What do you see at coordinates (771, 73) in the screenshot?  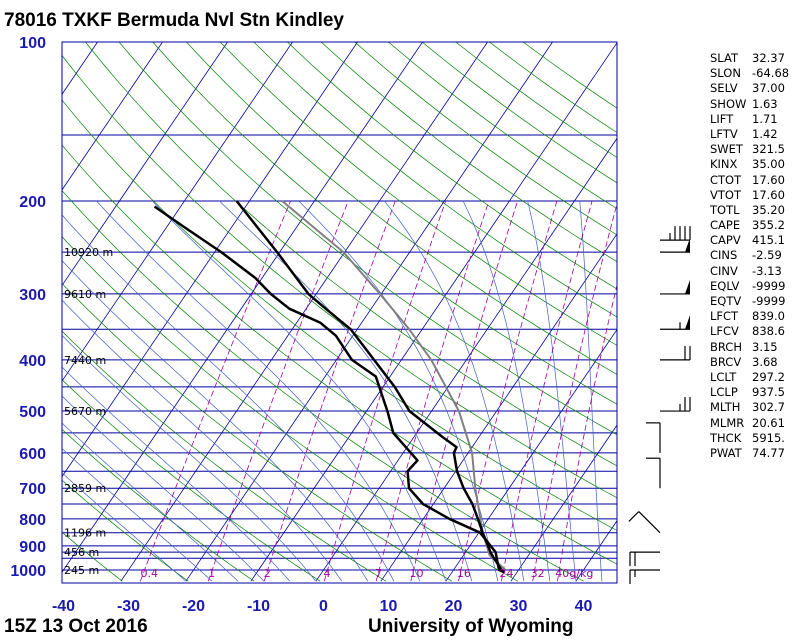 I see `index-value: -64.68` at bounding box center [771, 73].